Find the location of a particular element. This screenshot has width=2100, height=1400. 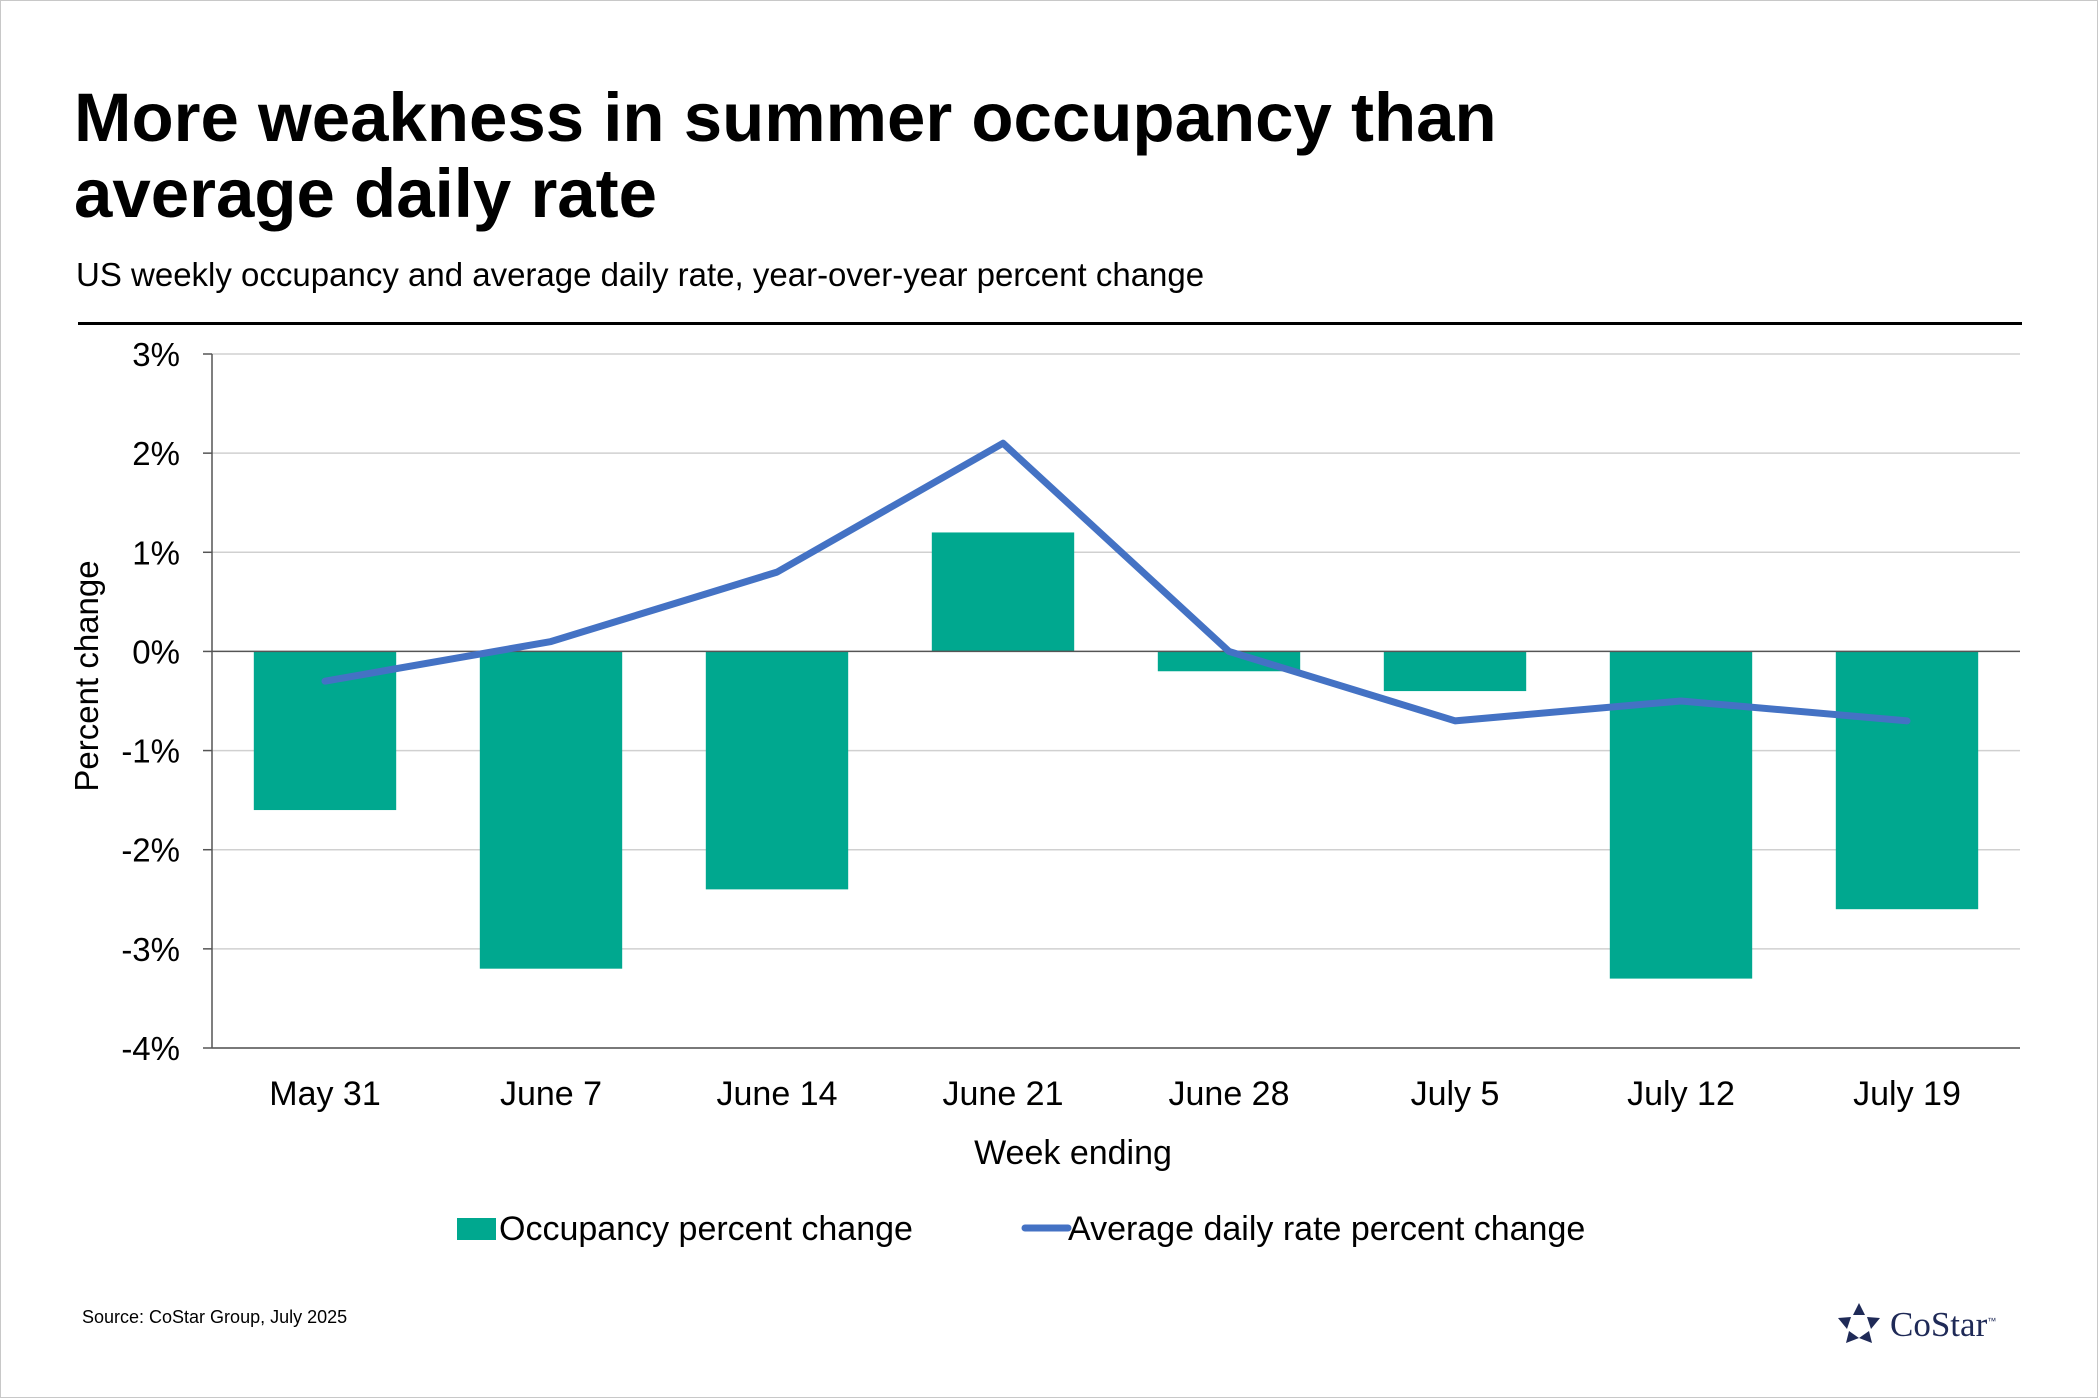

title-divider is located at coordinates (1050, 323).